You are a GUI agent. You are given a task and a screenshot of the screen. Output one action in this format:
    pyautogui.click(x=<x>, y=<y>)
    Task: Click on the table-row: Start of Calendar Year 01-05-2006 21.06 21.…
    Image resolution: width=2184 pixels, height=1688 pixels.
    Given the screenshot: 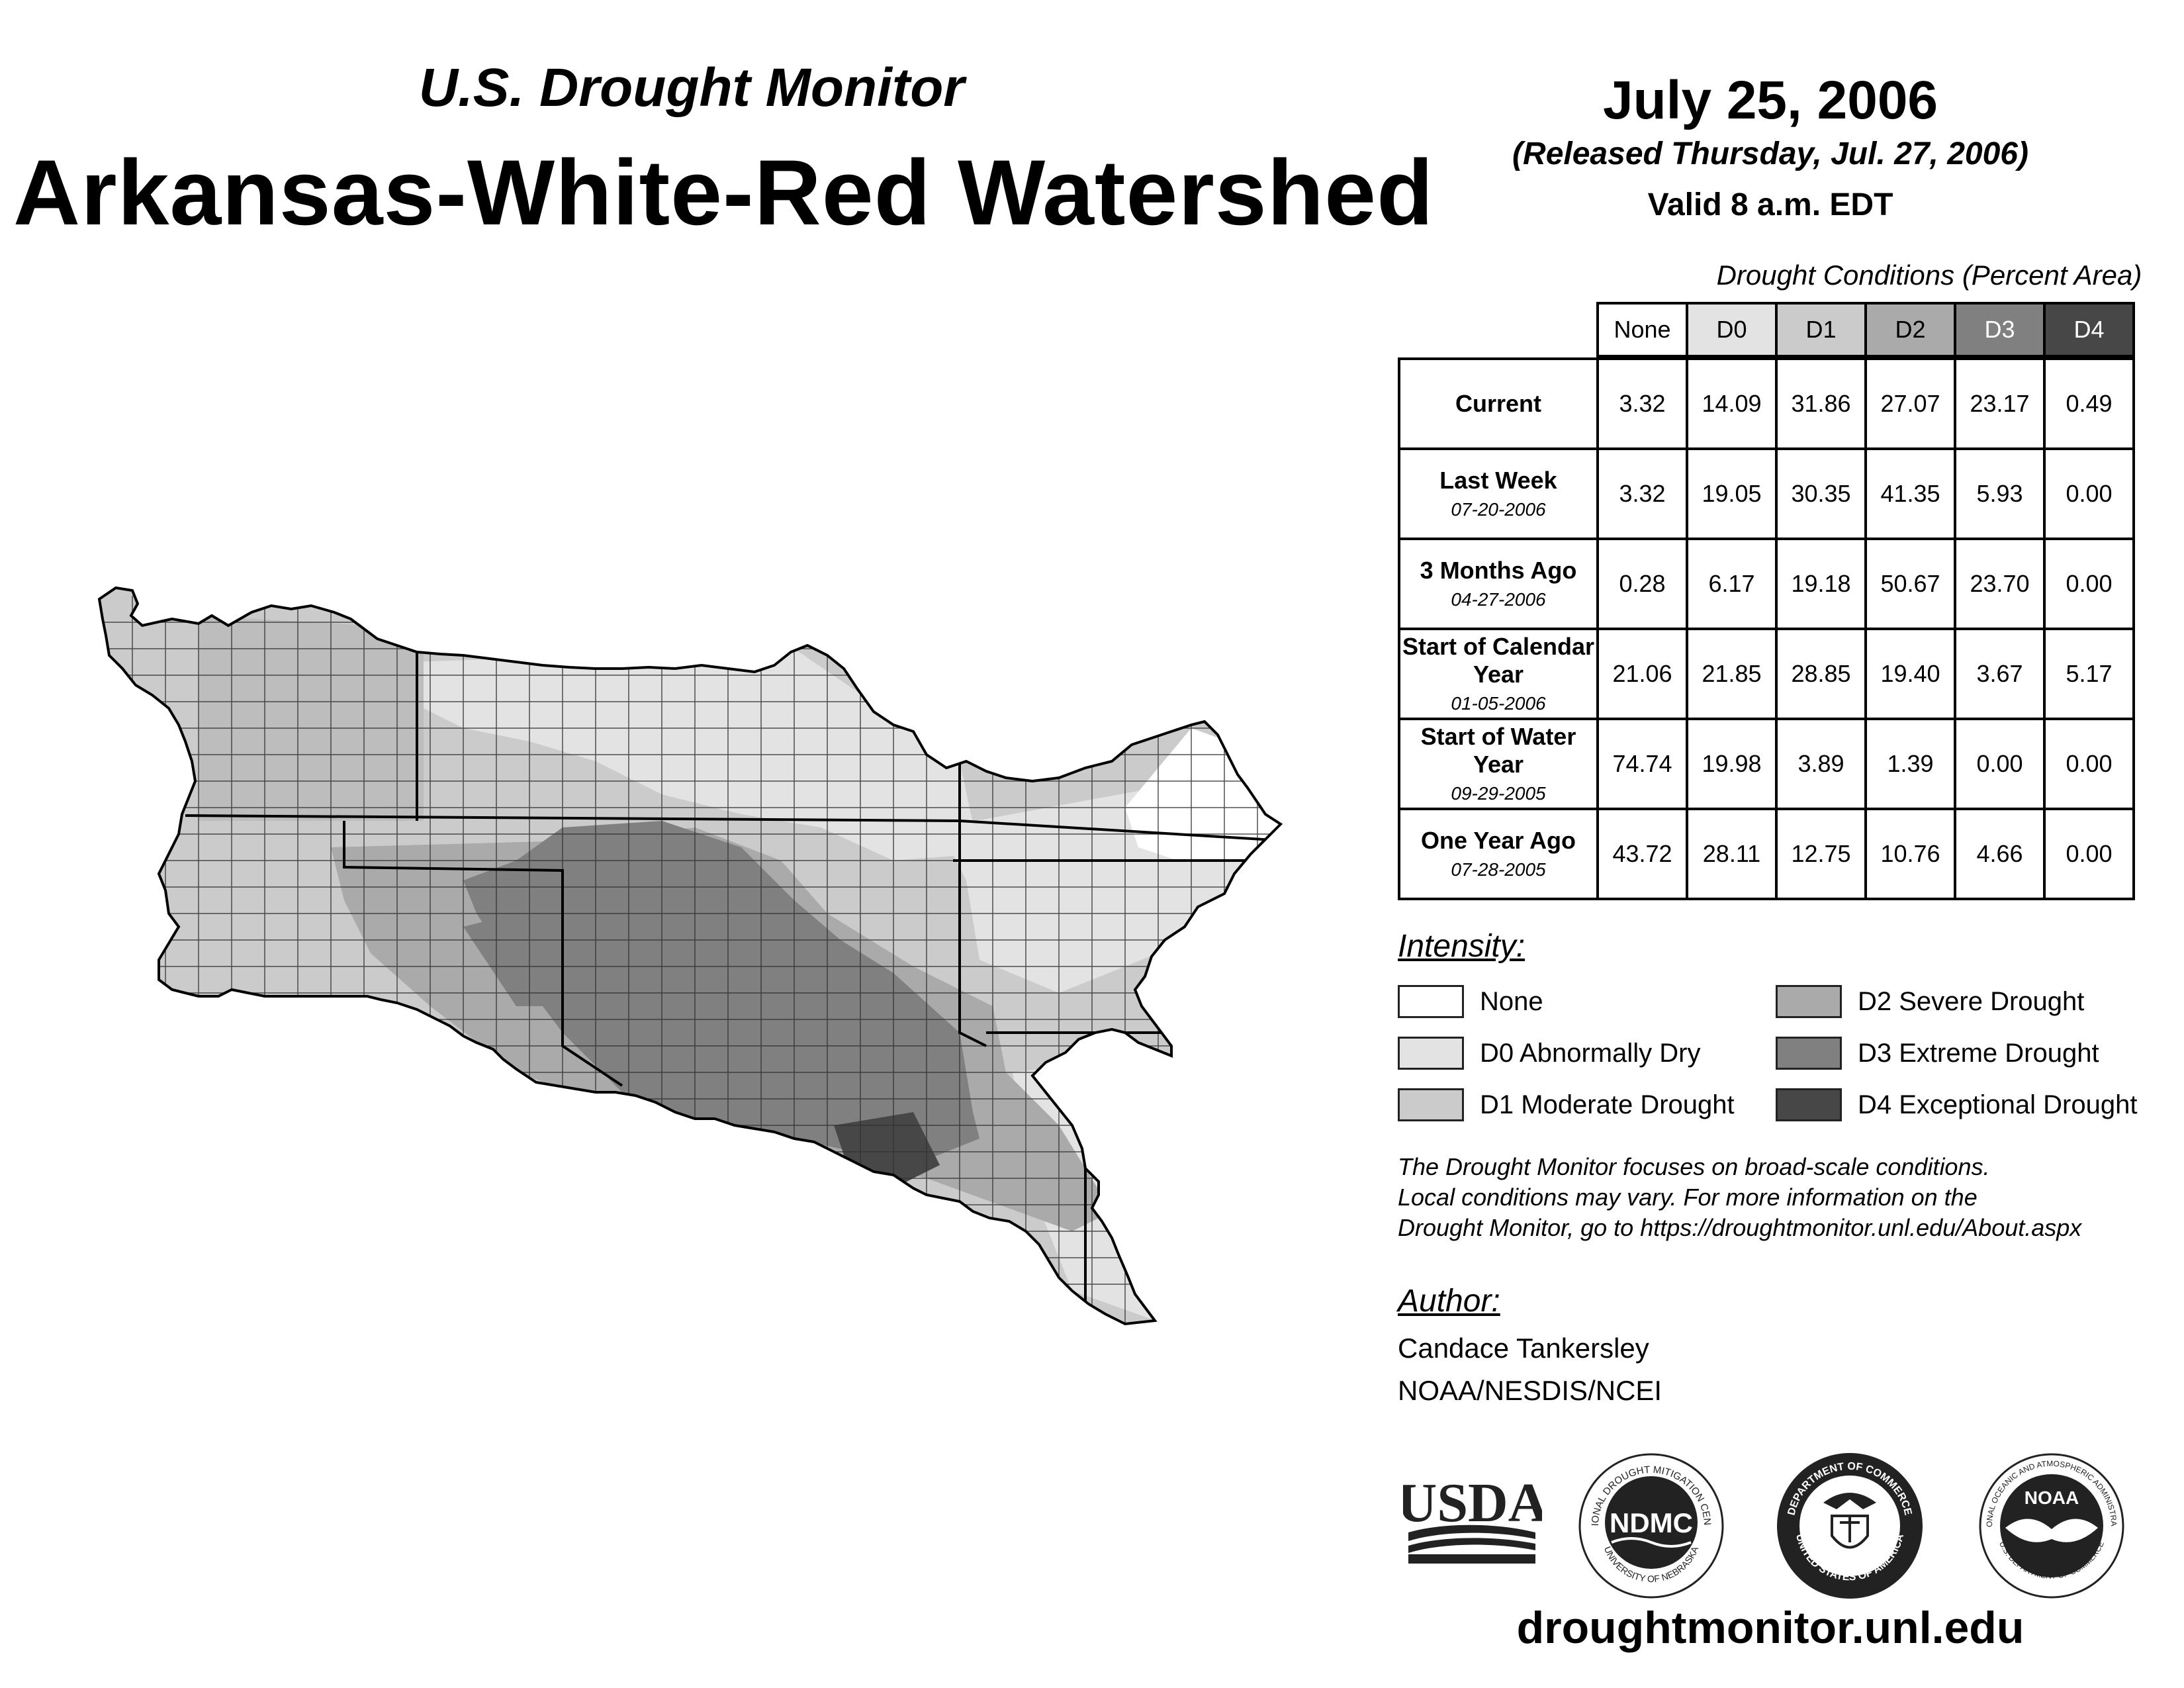 What is the action you would take?
    pyautogui.click(x=1766, y=674)
    